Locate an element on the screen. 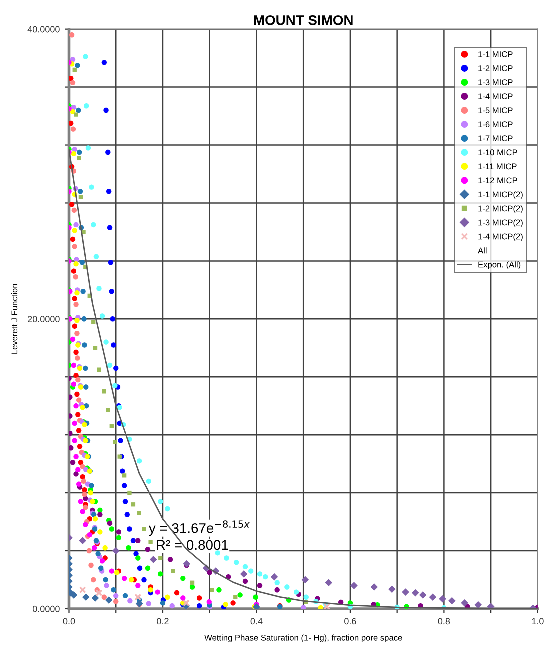 This screenshot has height=652, width=554. legend-label: Expon. (All) is located at coordinates (499, 266).